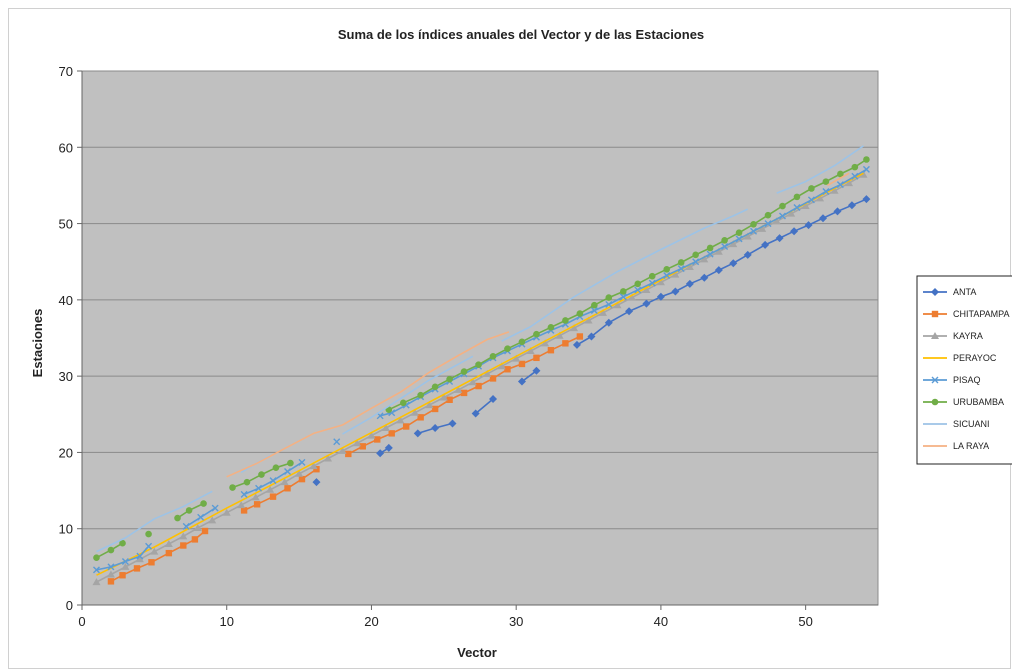 This screenshot has height=671, width=1013. Describe the element at coordinates (935, 292) in the screenshot. I see `legend-marker-anta` at that location.